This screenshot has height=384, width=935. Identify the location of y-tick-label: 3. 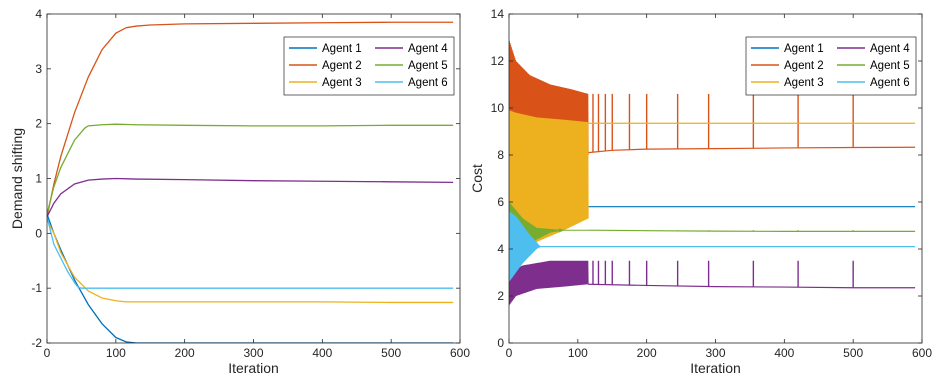
(38, 69).